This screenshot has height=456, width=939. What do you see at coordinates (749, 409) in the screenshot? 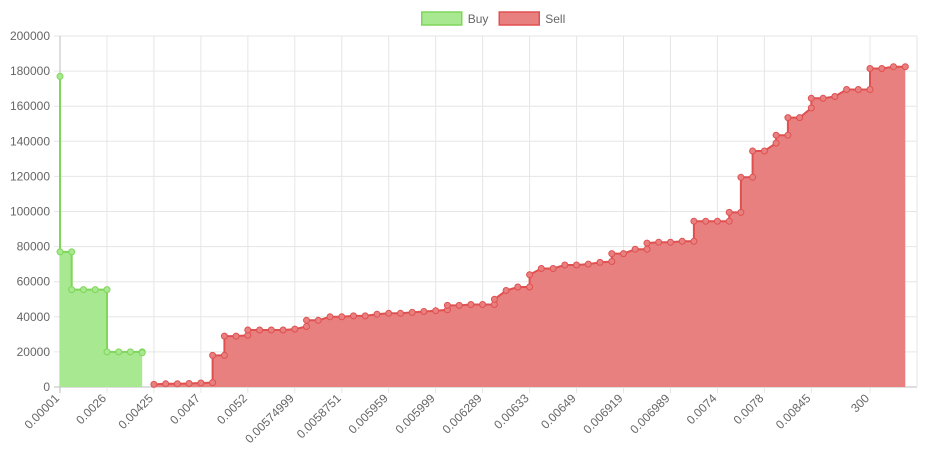
I see `x-tick-label: 0.0078` at bounding box center [749, 409].